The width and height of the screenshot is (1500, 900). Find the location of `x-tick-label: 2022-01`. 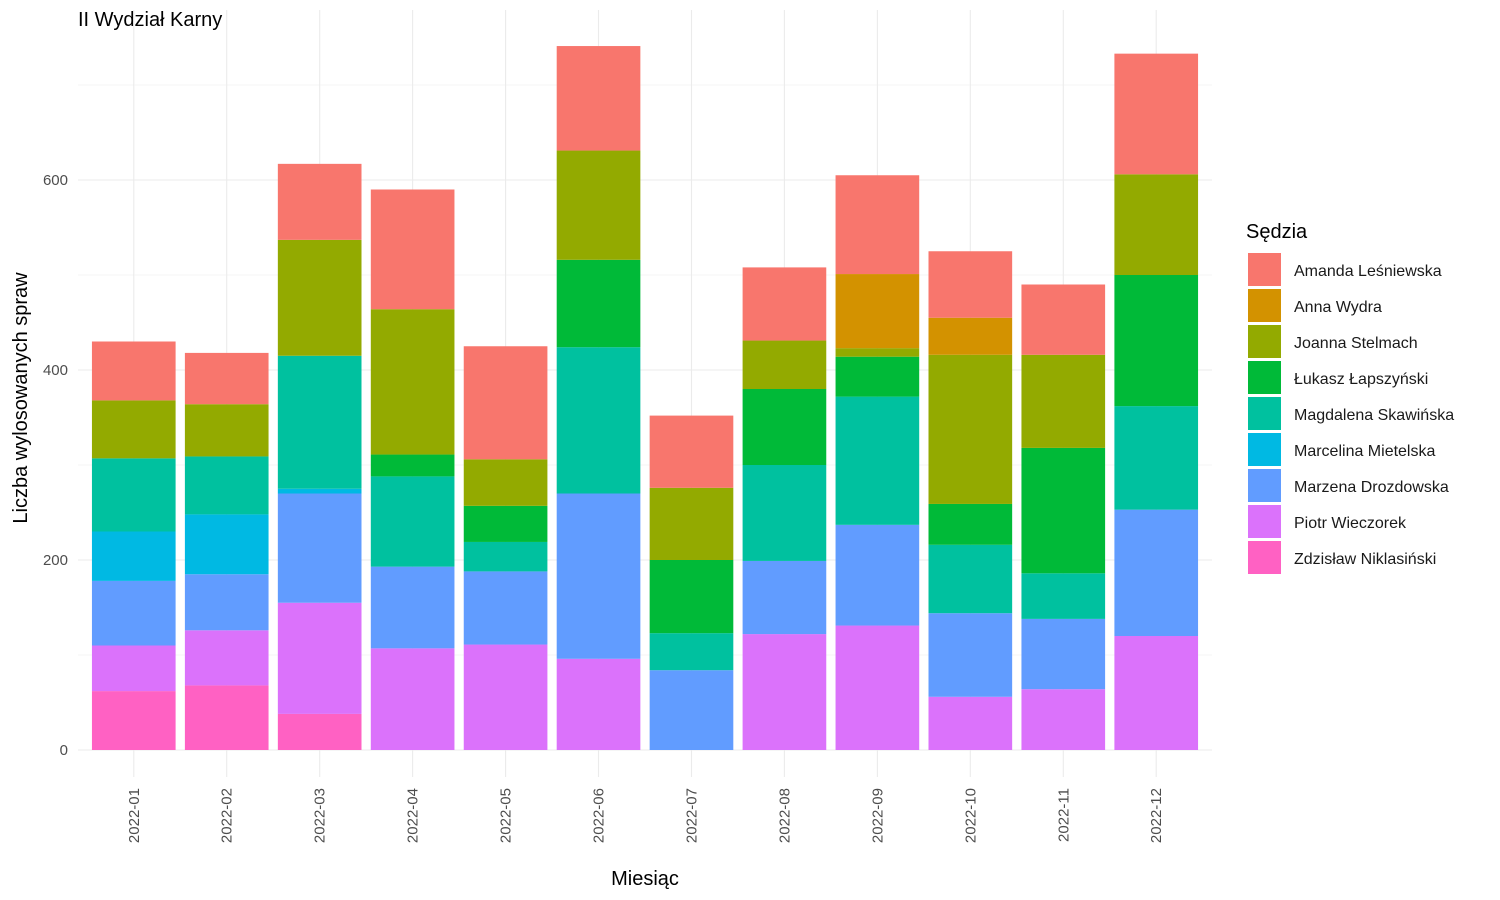

x-tick-label: 2022-01 is located at coordinates (134, 815).